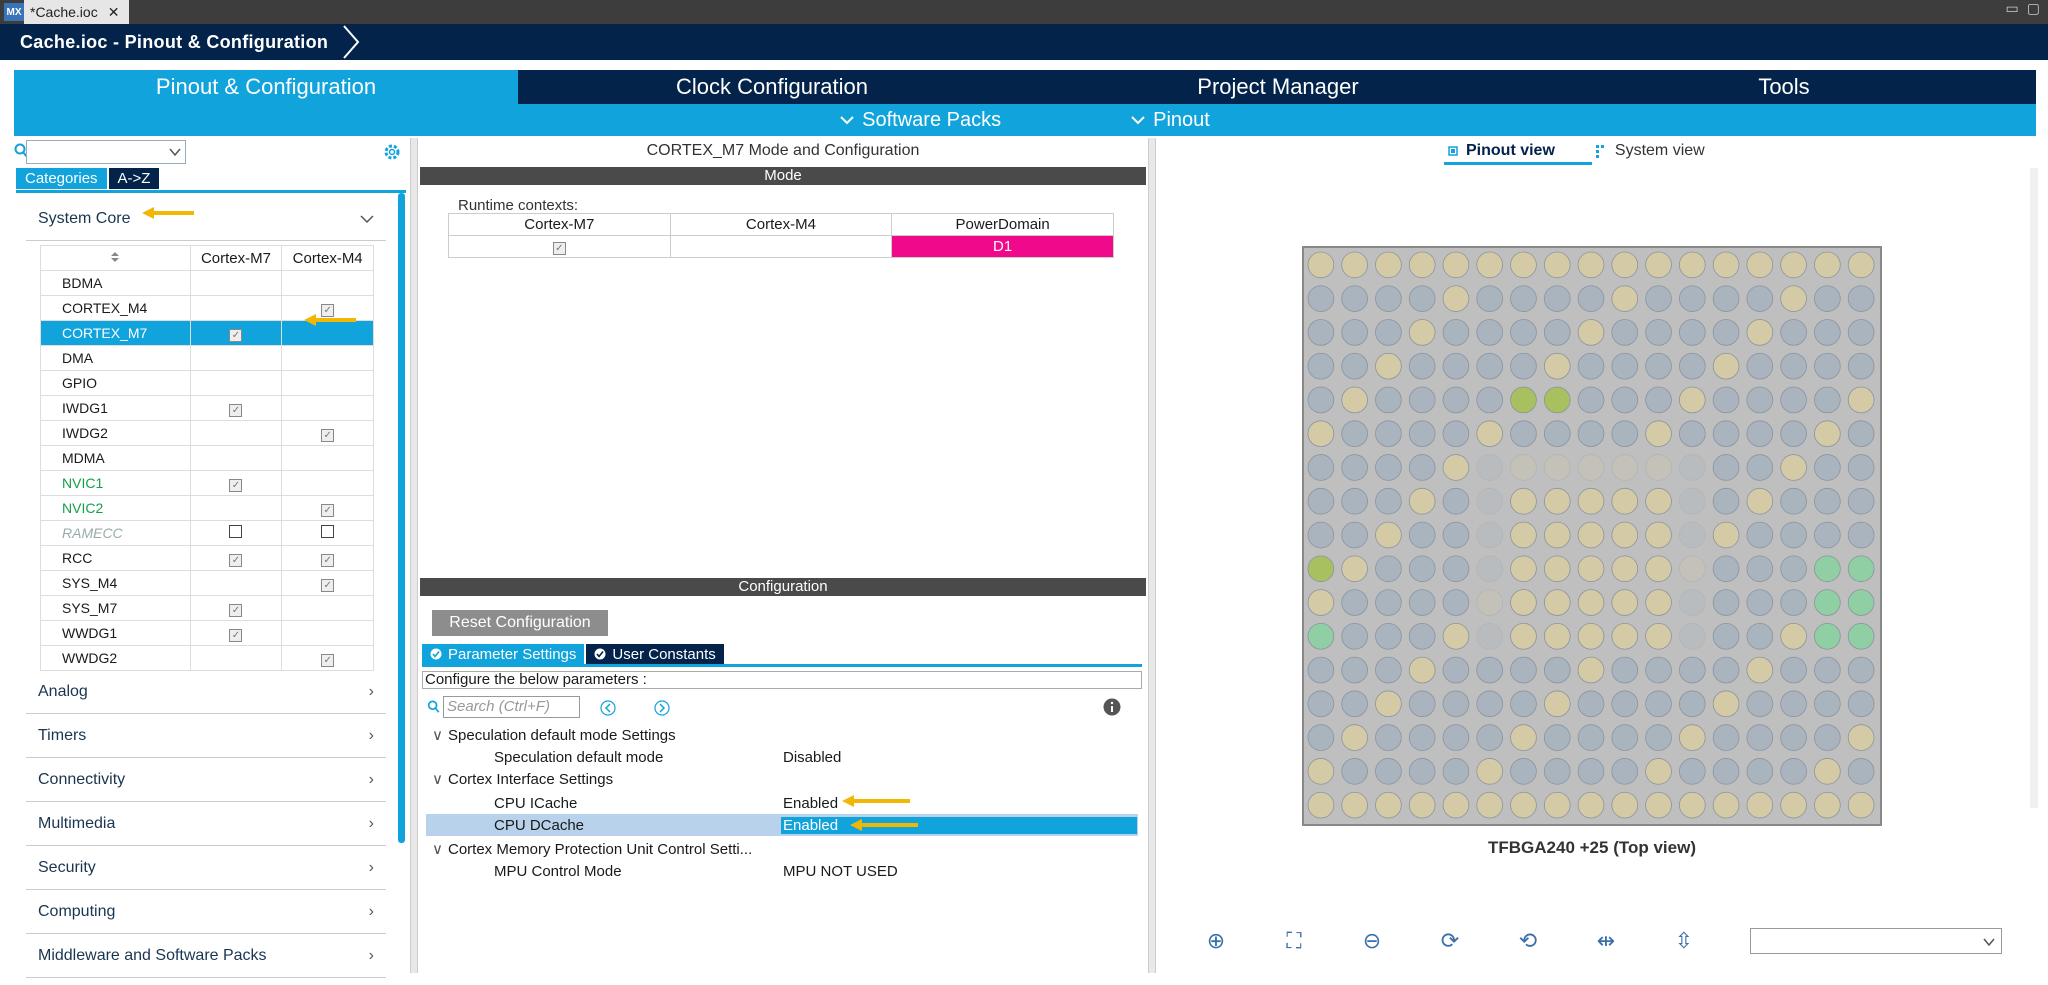  What do you see at coordinates (1216, 940) in the screenshot?
I see `zoom-in-icon: ⊕` at bounding box center [1216, 940].